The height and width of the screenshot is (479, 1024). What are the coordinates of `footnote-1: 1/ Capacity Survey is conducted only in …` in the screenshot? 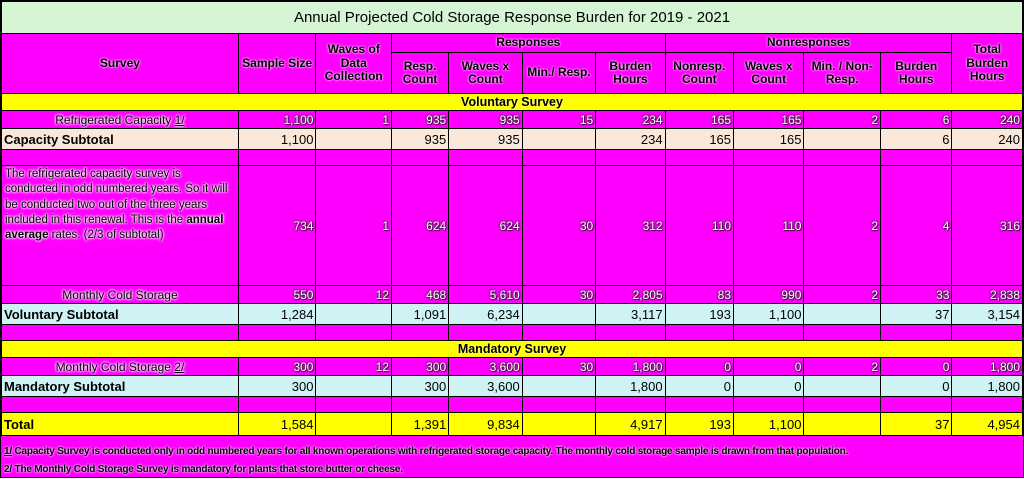 It's located at (513, 452).